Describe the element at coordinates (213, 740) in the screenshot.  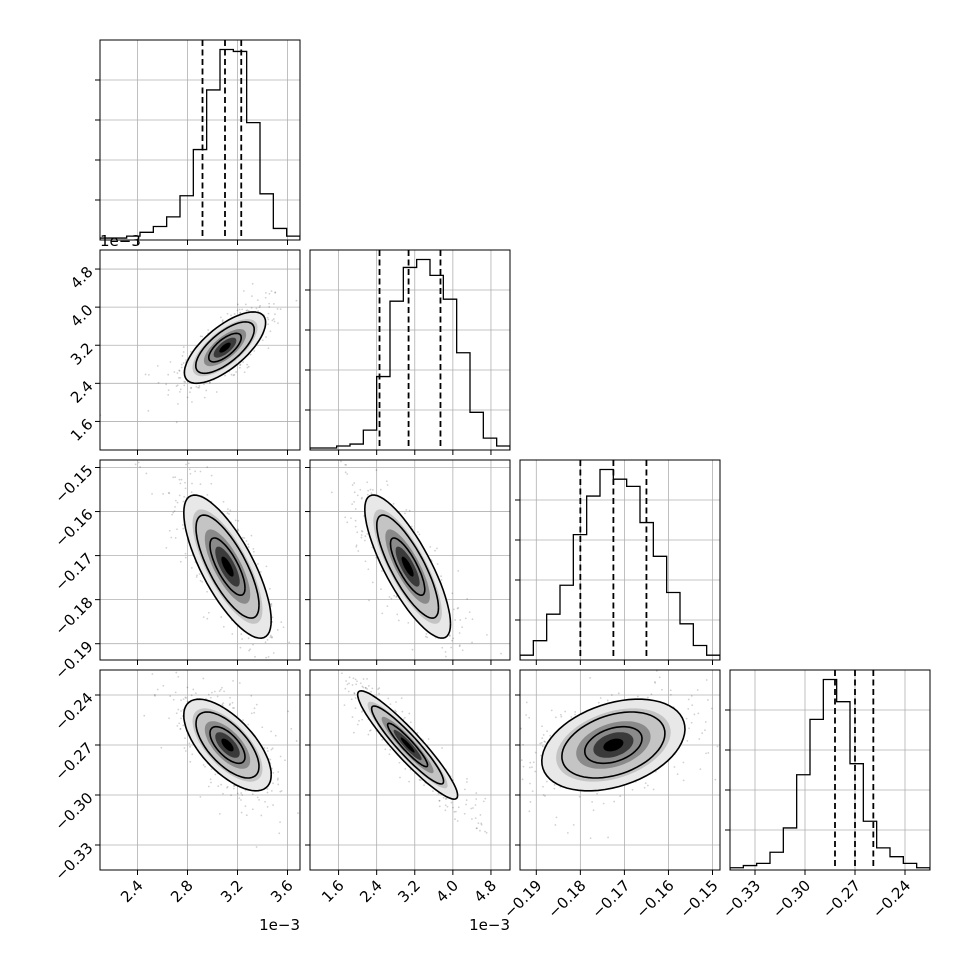
I see `panel-content` at that location.